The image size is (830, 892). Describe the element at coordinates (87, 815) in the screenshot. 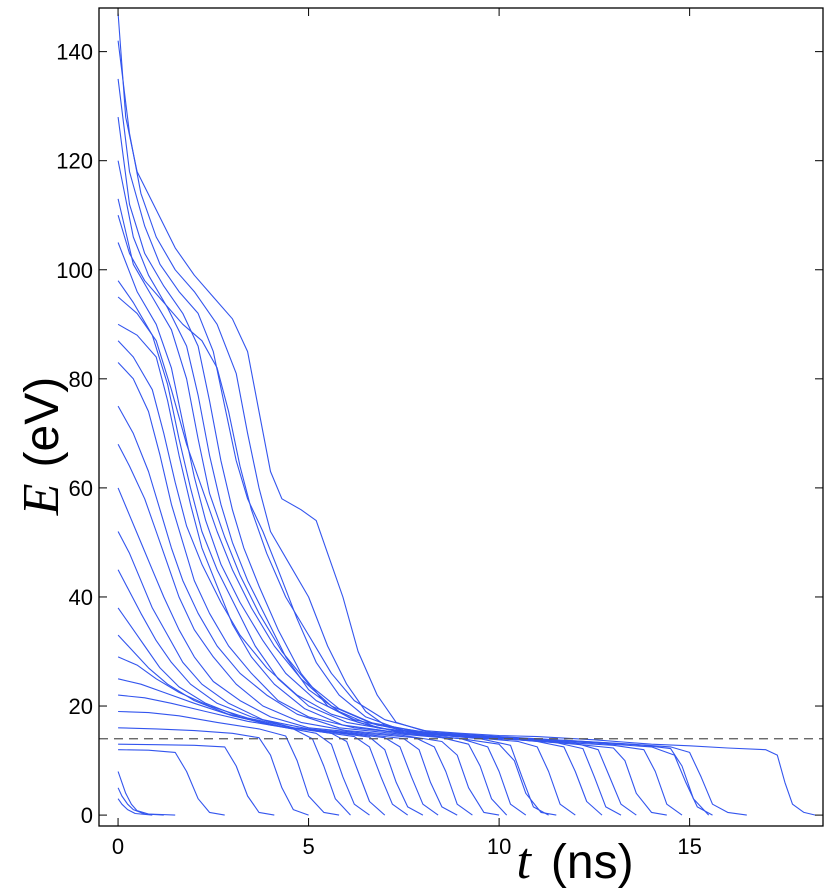

I see `y-tick-label: 0` at that location.